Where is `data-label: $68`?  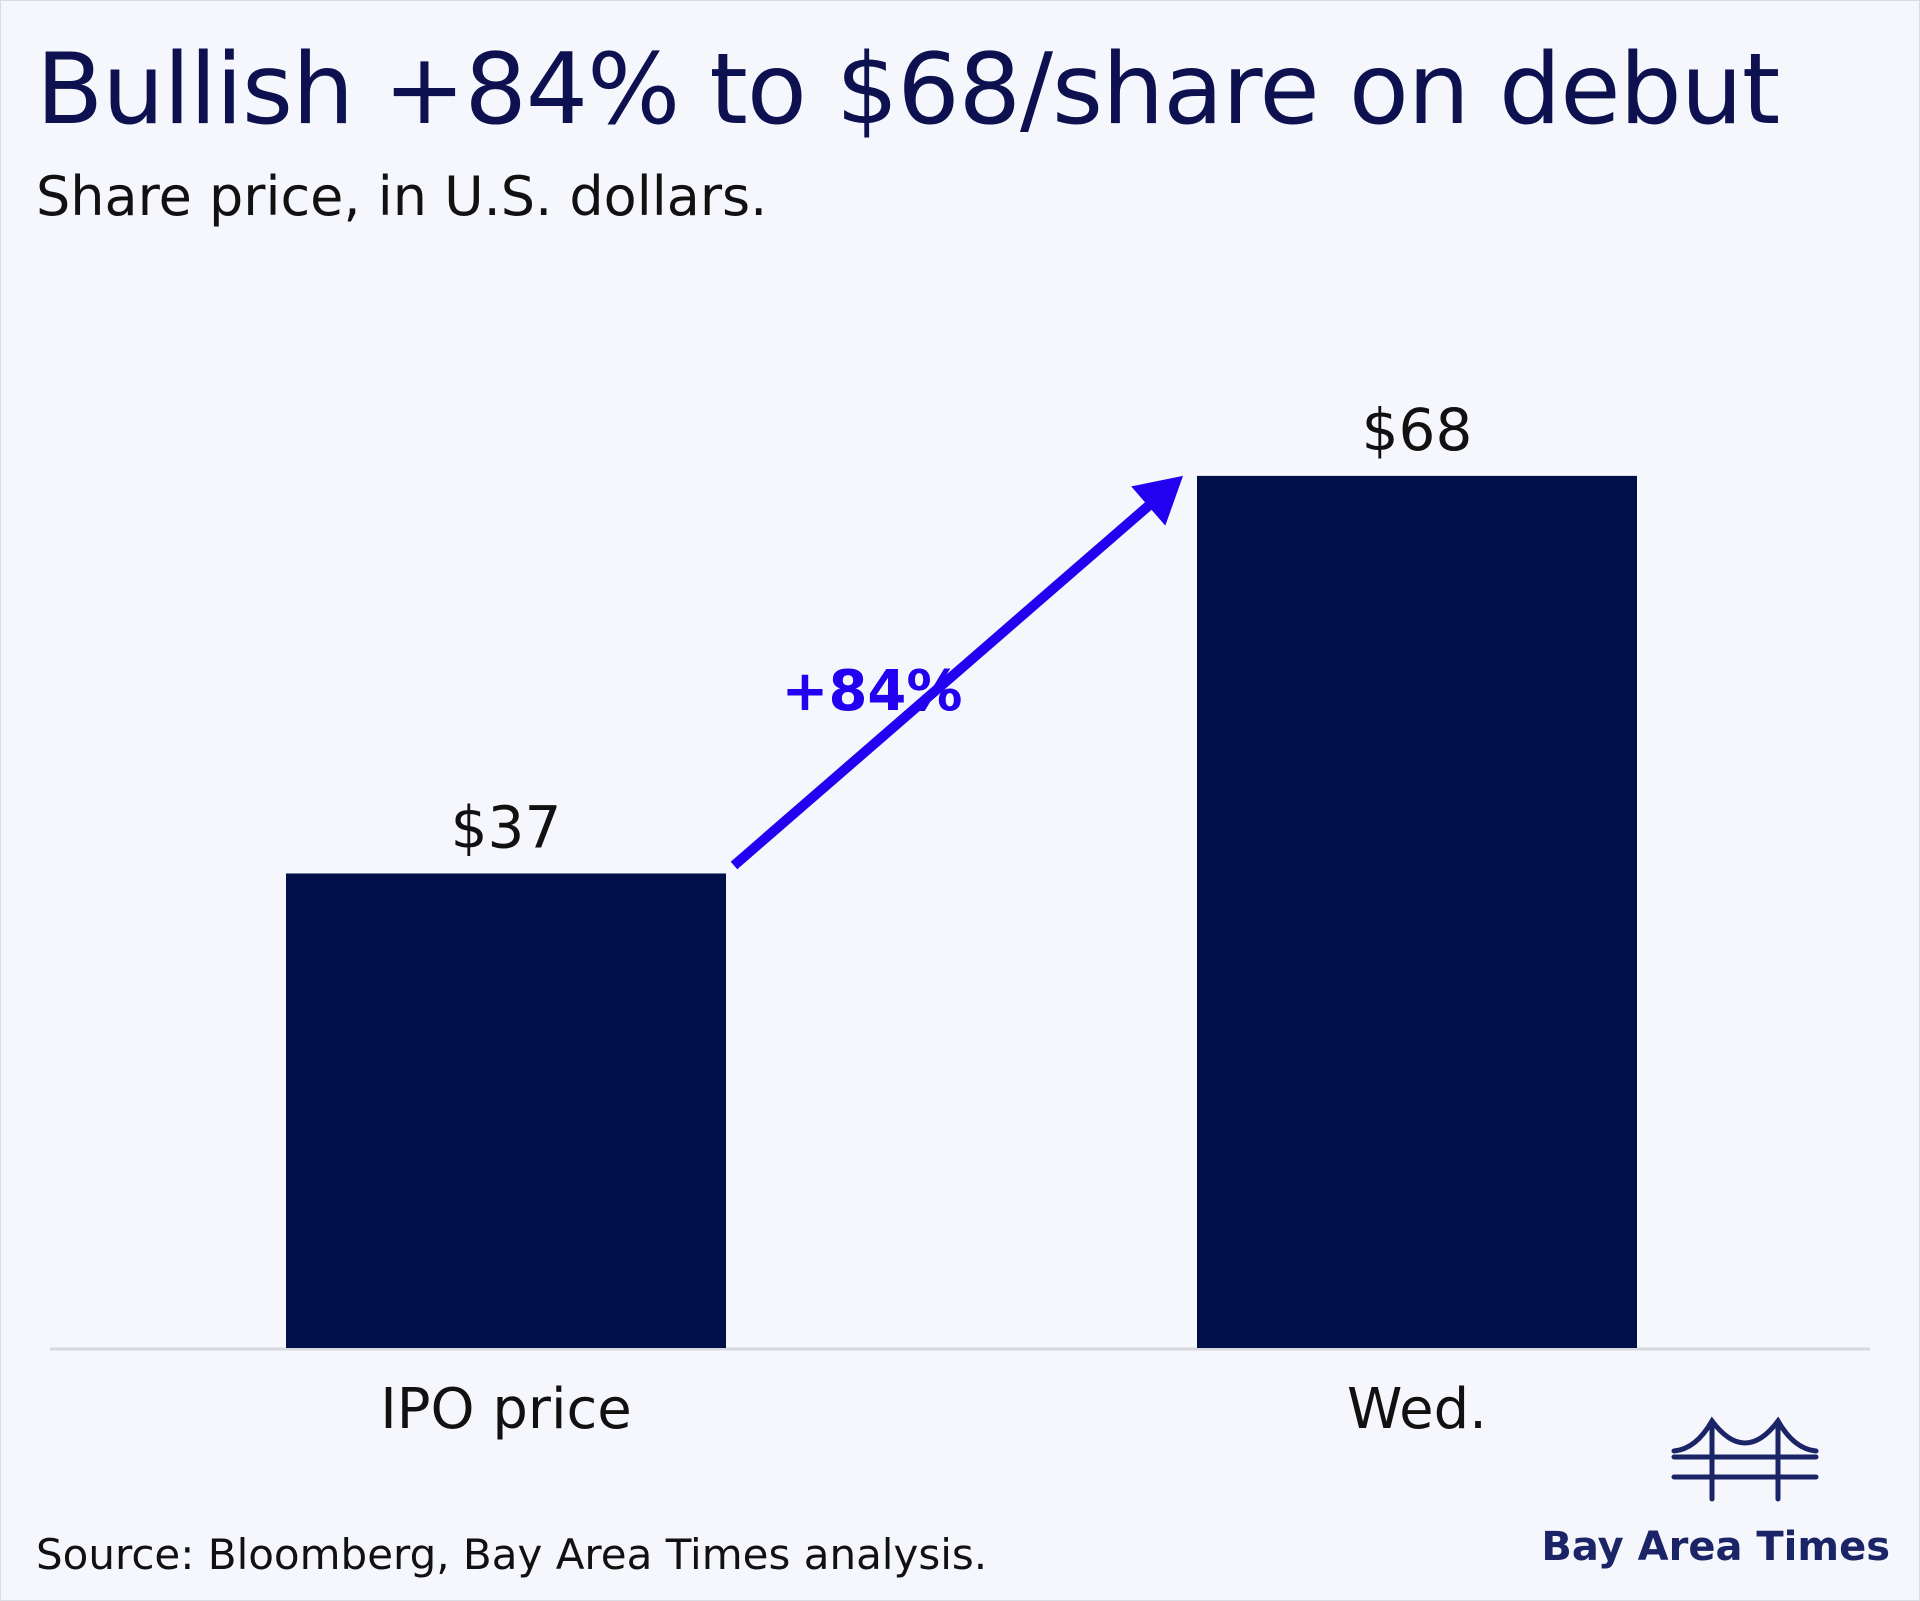
data-label: $68 is located at coordinates (1417, 430).